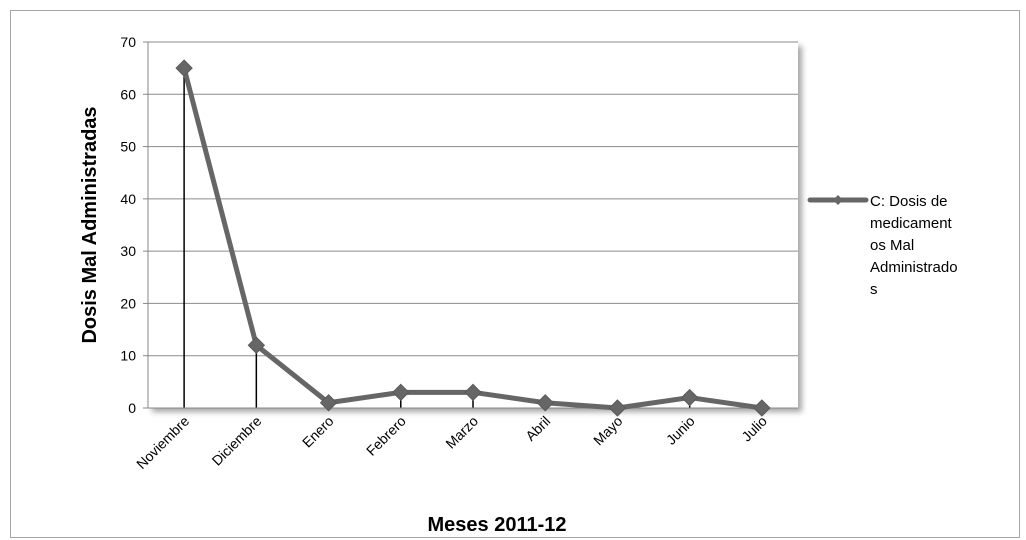  I want to click on x-tick-label: Febrero, so click(386, 436).